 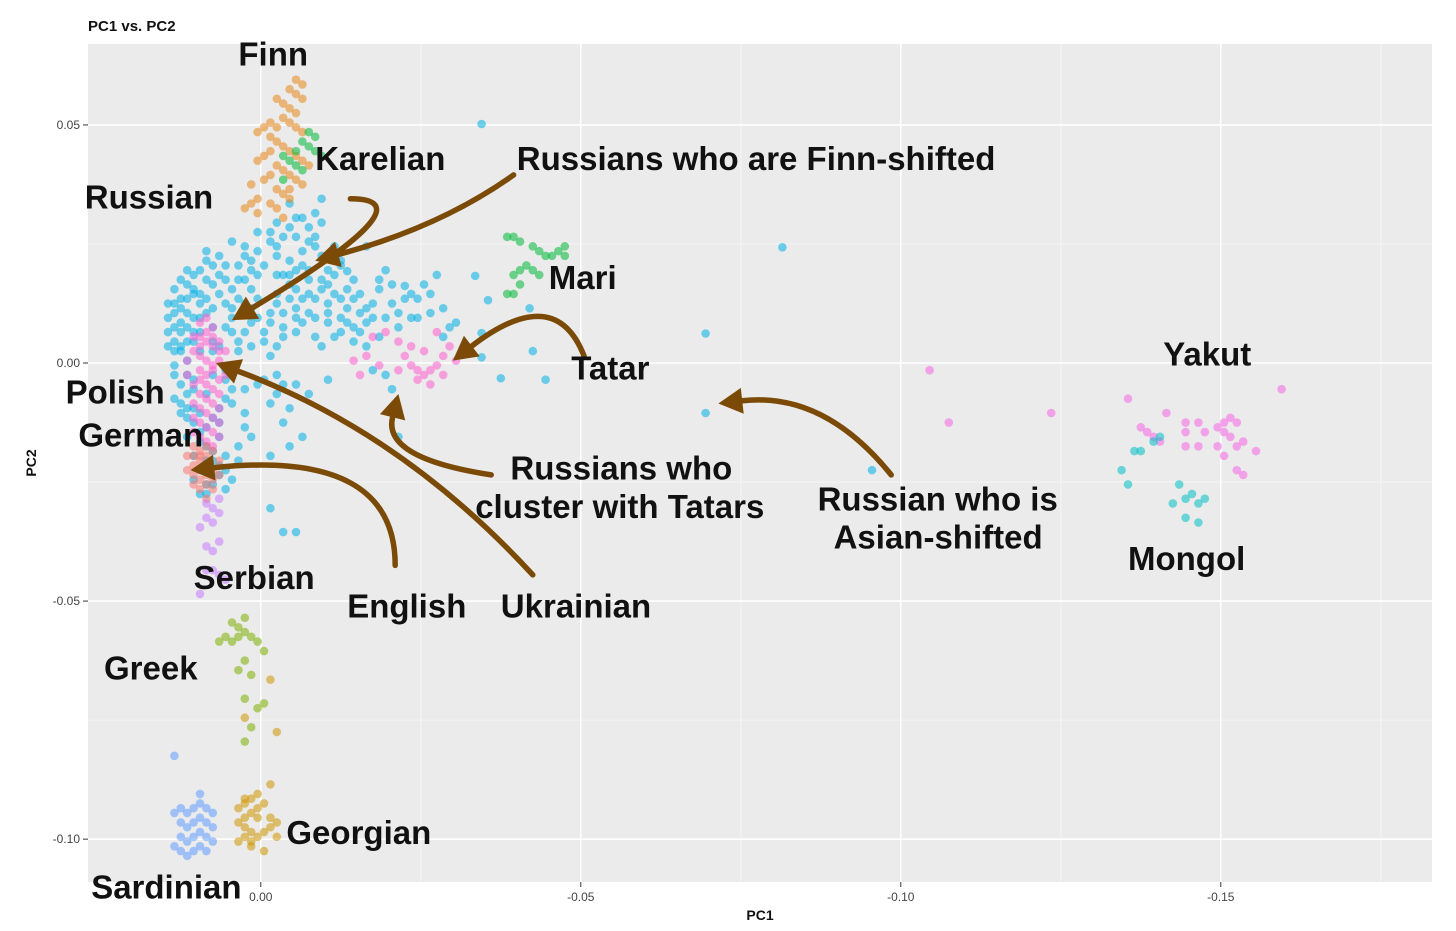 I want to click on group-label: Serbian, so click(x=254, y=577).